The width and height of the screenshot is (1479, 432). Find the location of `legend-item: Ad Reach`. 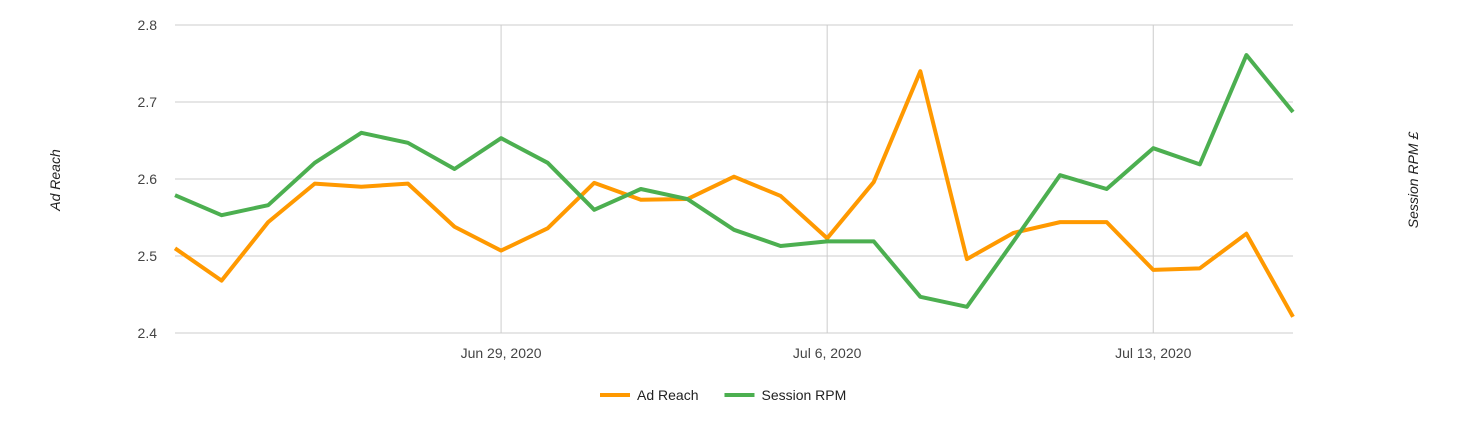

legend-item: Ad Reach is located at coordinates (649, 395).